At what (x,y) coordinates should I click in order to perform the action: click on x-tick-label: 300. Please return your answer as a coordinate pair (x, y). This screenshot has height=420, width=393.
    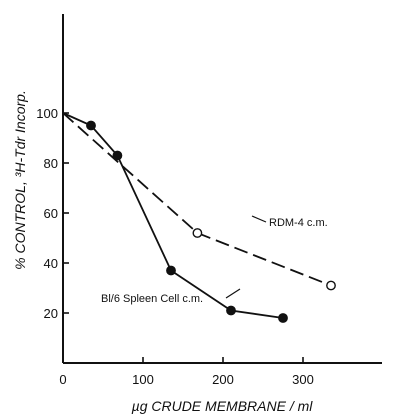
    Looking at the image, I should click on (303, 379).